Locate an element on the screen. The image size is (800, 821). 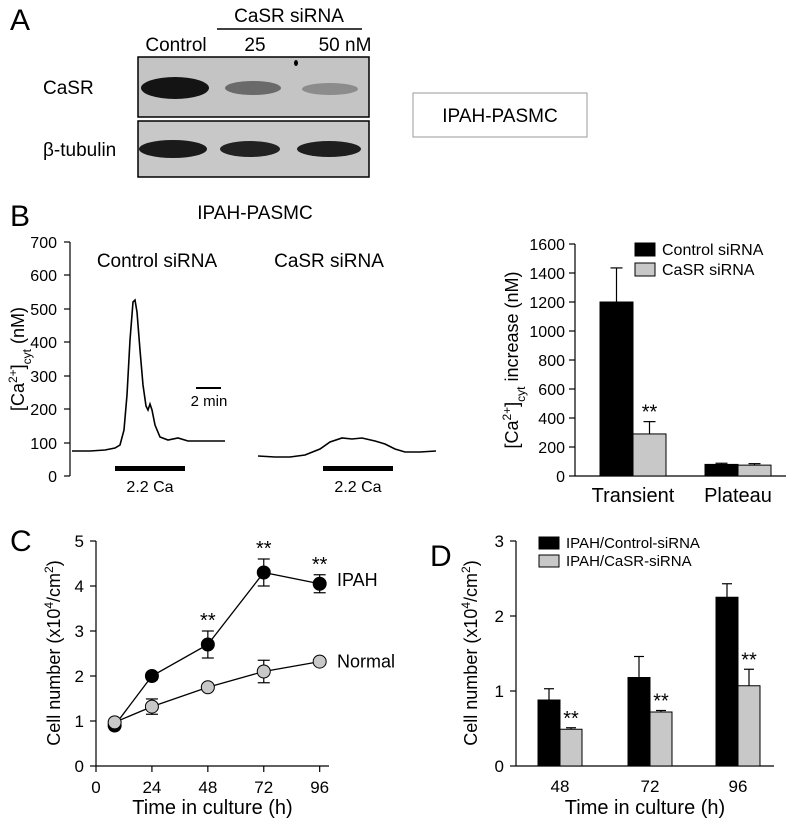
lane-label-25: 25 is located at coordinates (254, 45).